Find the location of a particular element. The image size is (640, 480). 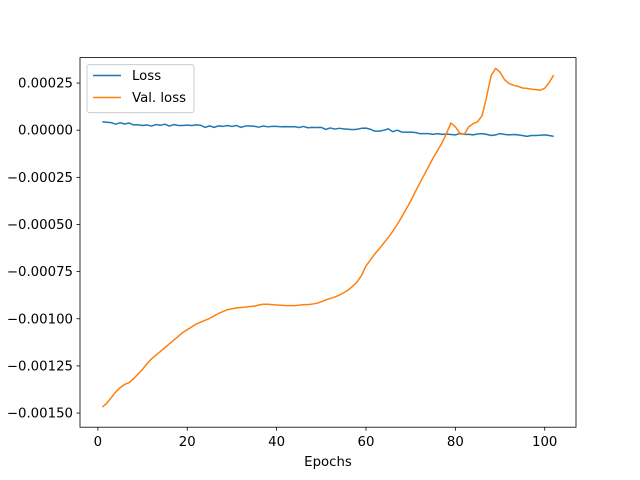

legend-label-val-loss: Val. loss is located at coordinates (159, 98).